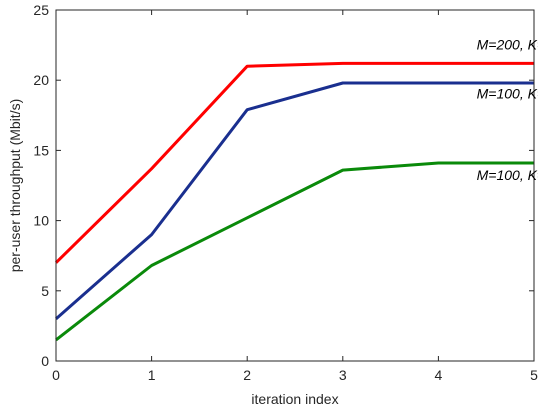 This screenshot has height=409, width=538. Describe the element at coordinates (56, 375) in the screenshot. I see `x-tick-label: 0` at that location.